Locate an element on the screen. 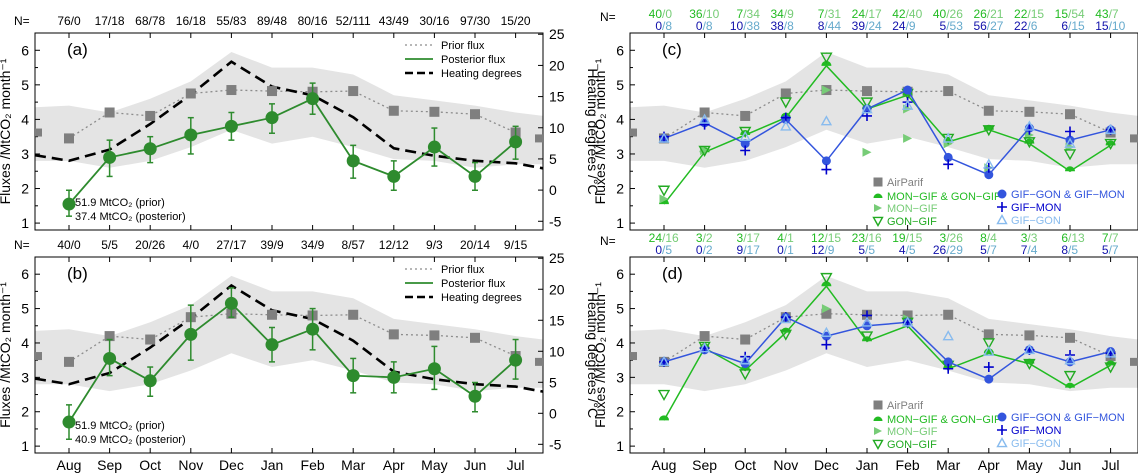 The height and width of the screenshot is (475, 1138). y2tick-label: 25 is located at coordinates (557, 258).